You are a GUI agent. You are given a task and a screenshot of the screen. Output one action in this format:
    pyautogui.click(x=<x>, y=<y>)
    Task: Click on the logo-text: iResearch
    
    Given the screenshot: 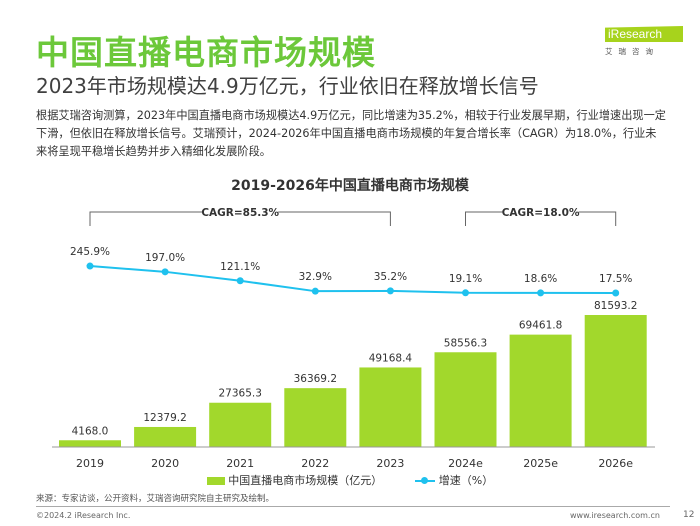 What is the action you would take?
    pyautogui.click(x=644, y=34)
    